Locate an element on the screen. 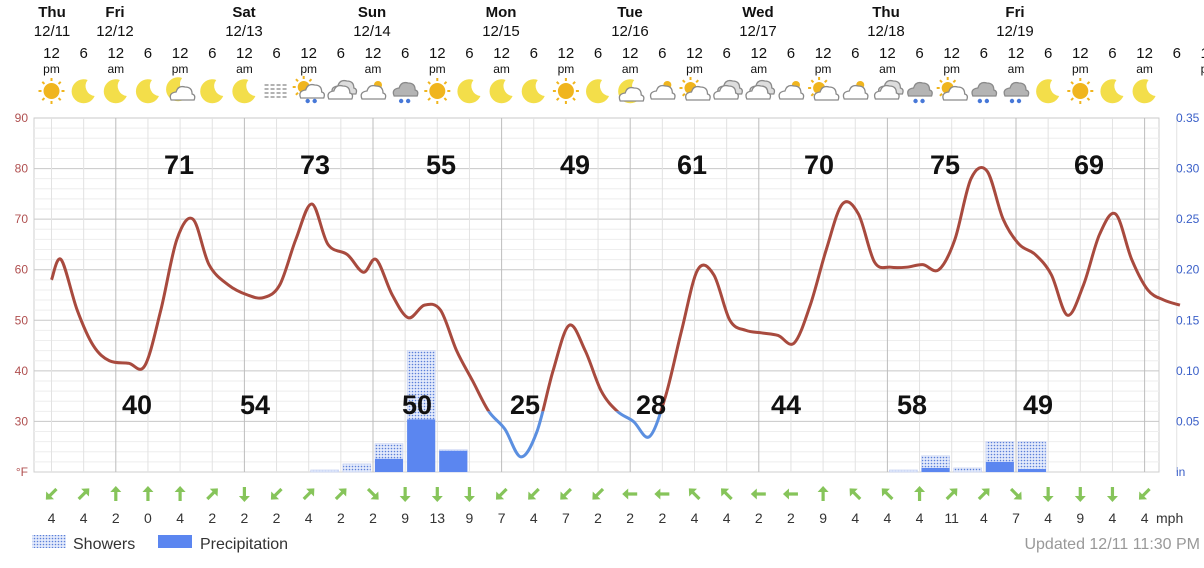 The width and height of the screenshot is (1204, 568). legend-showers-label: Showers is located at coordinates (104, 544).